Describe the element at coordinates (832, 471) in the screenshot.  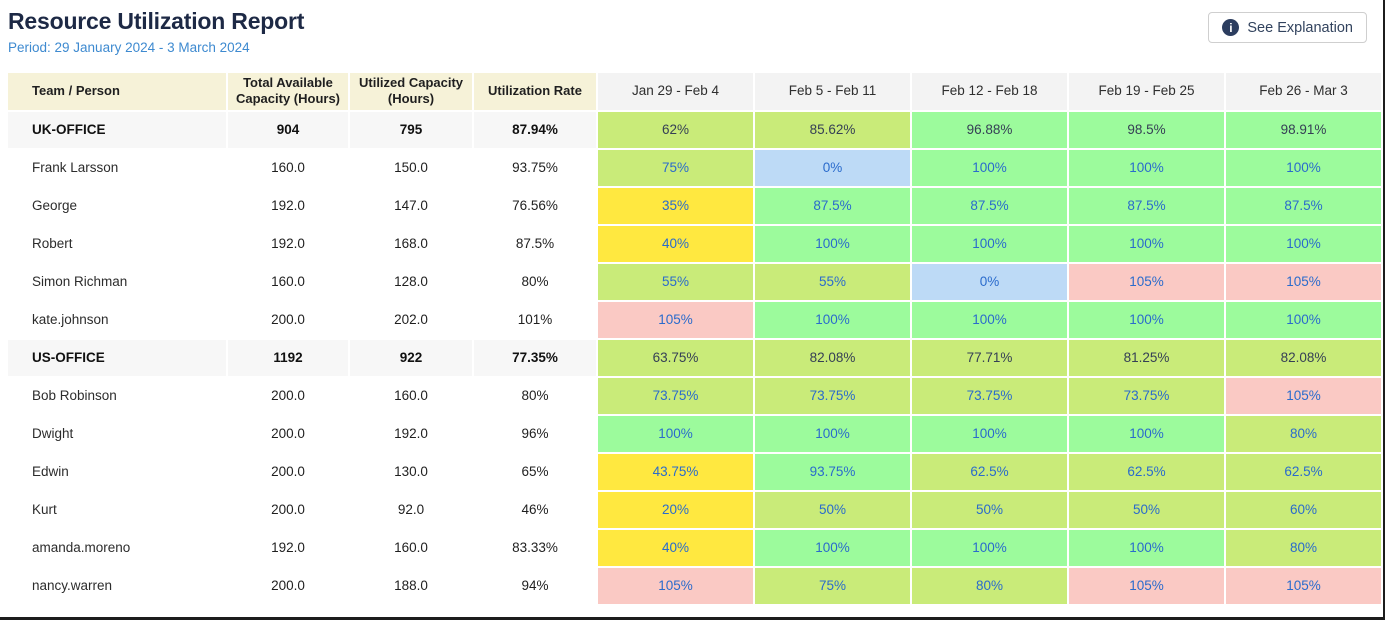
I see `week-utilization-cell: 93.75%` at that location.